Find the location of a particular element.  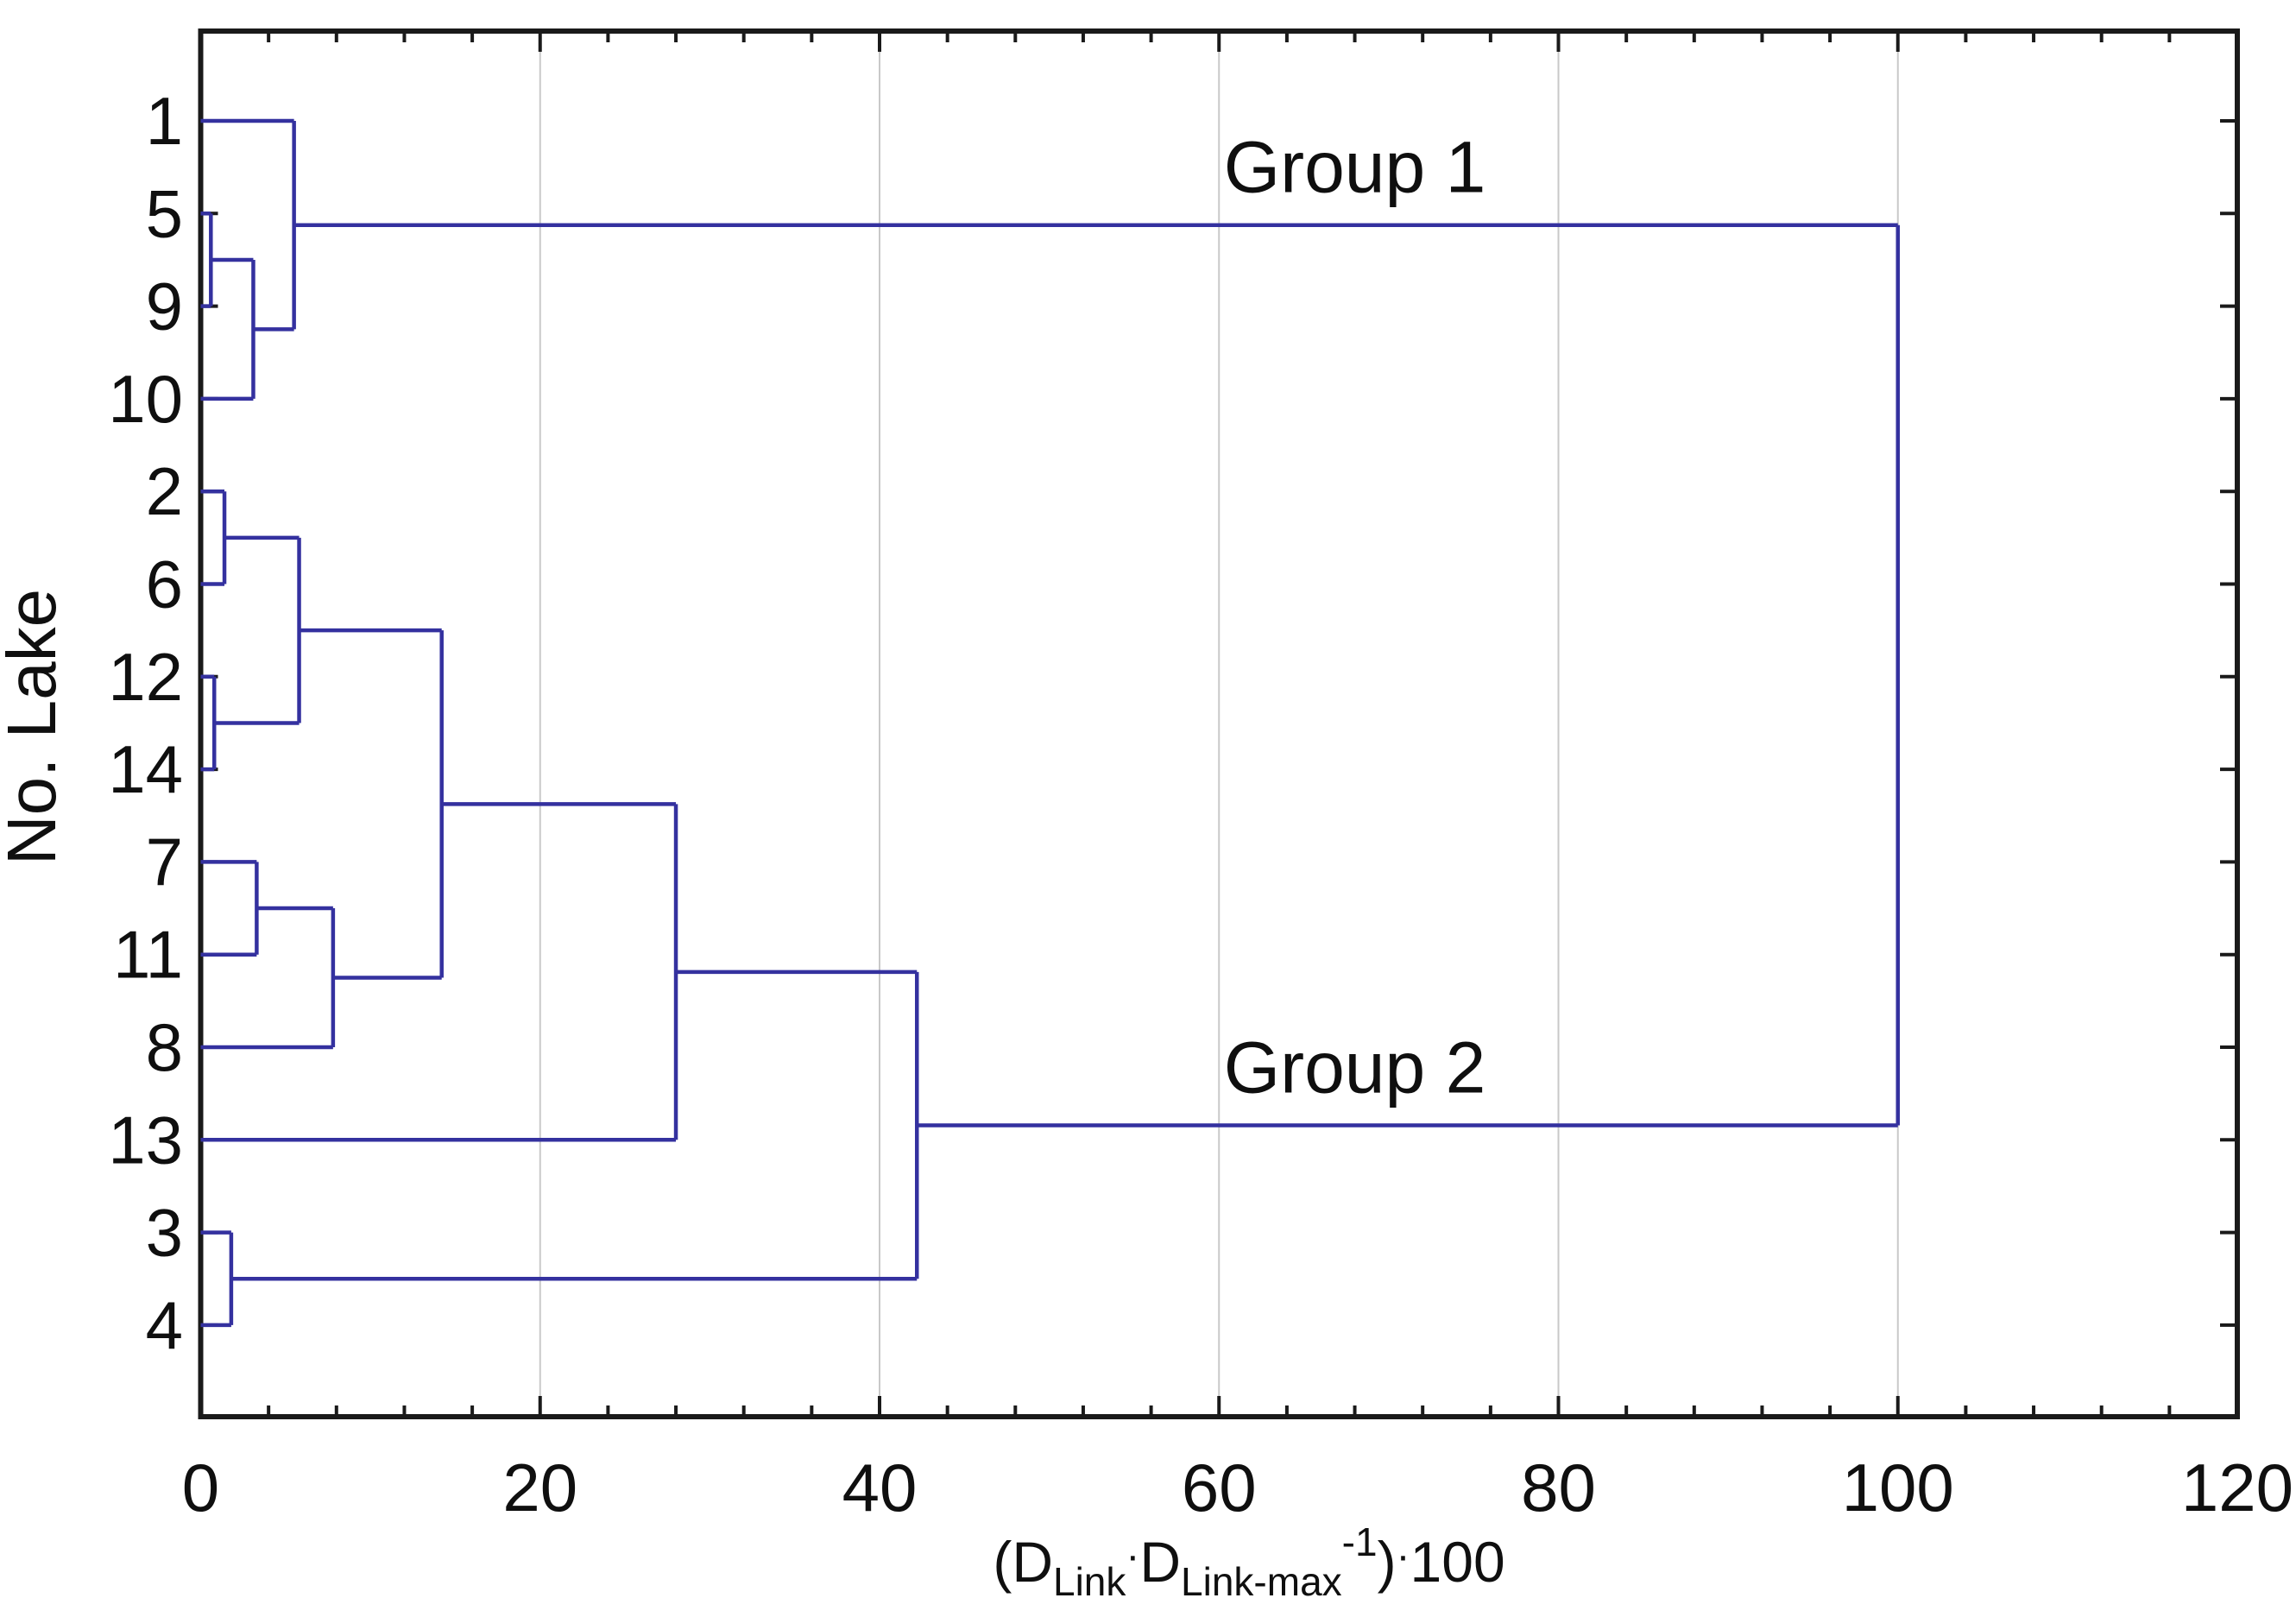

x-tick-label: 0 is located at coordinates (200, 1487).